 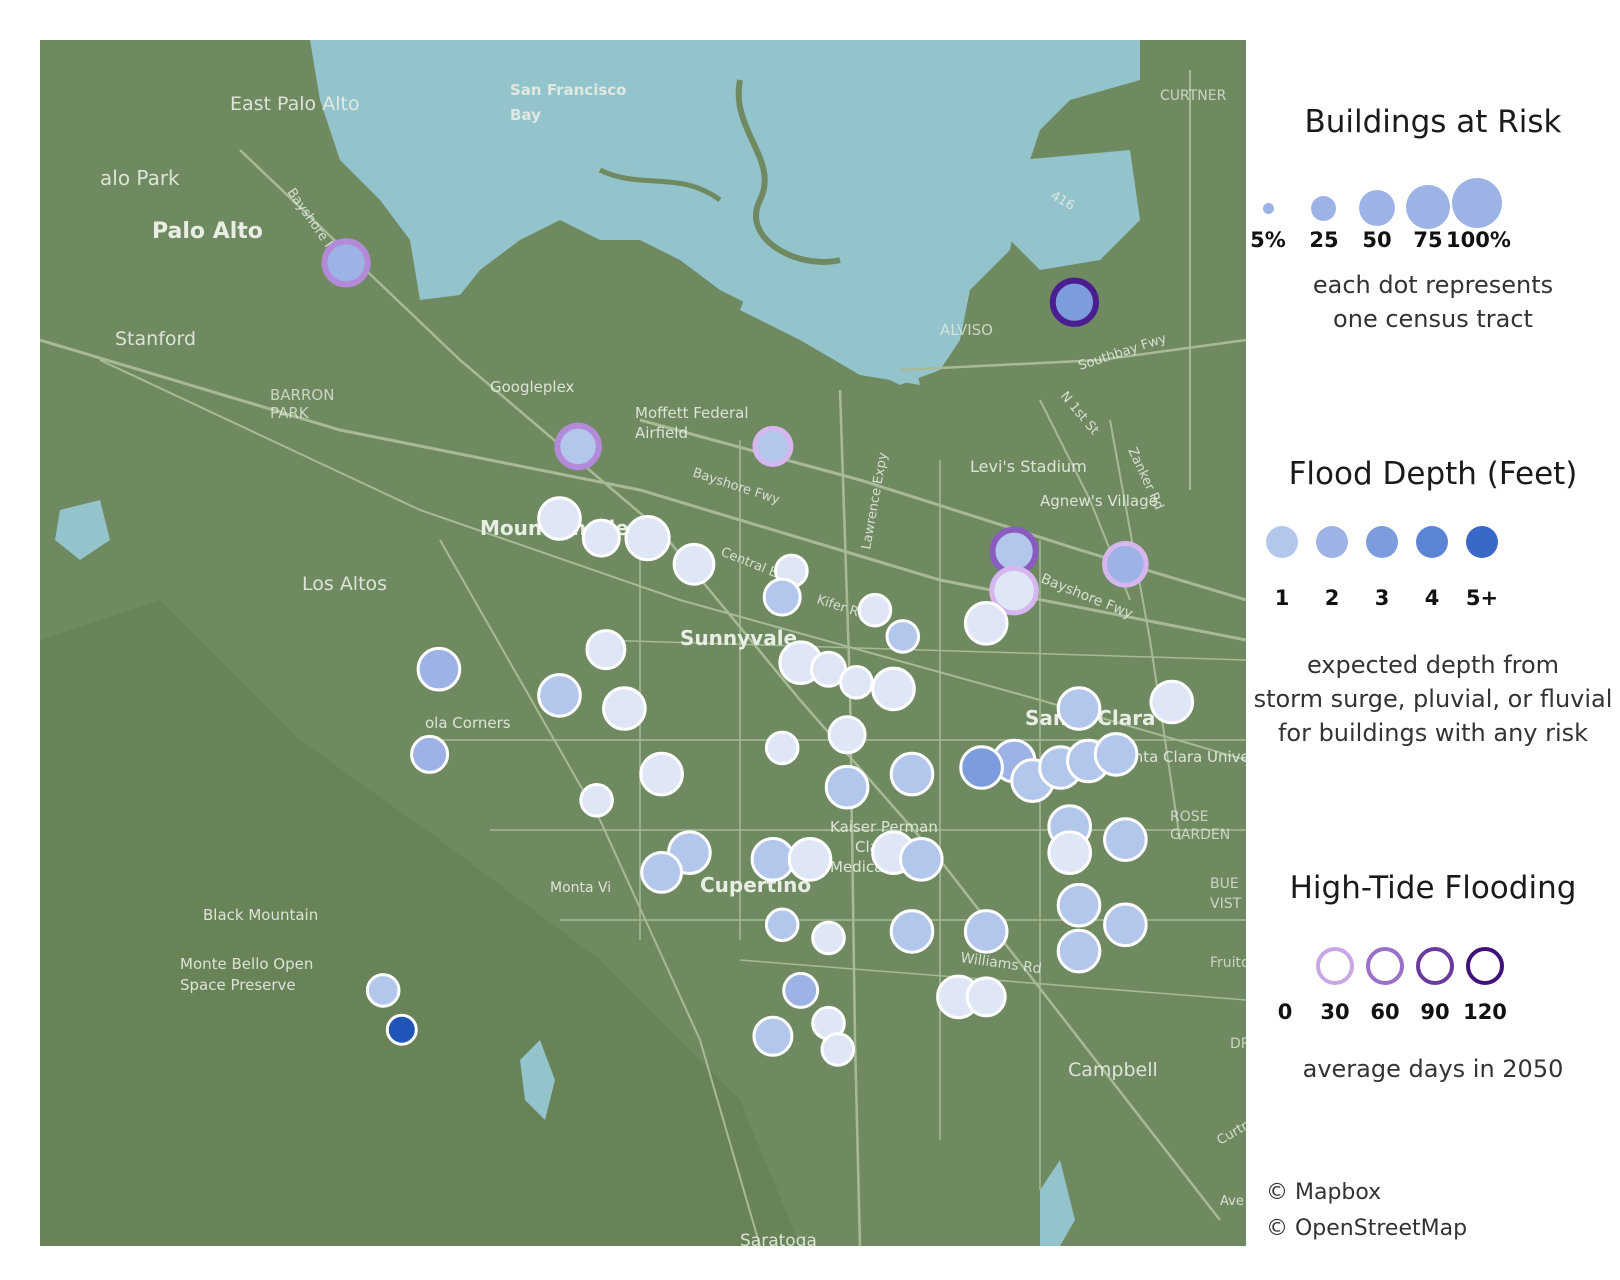 I want to click on place-label: BARRON, so click(x=302, y=395).